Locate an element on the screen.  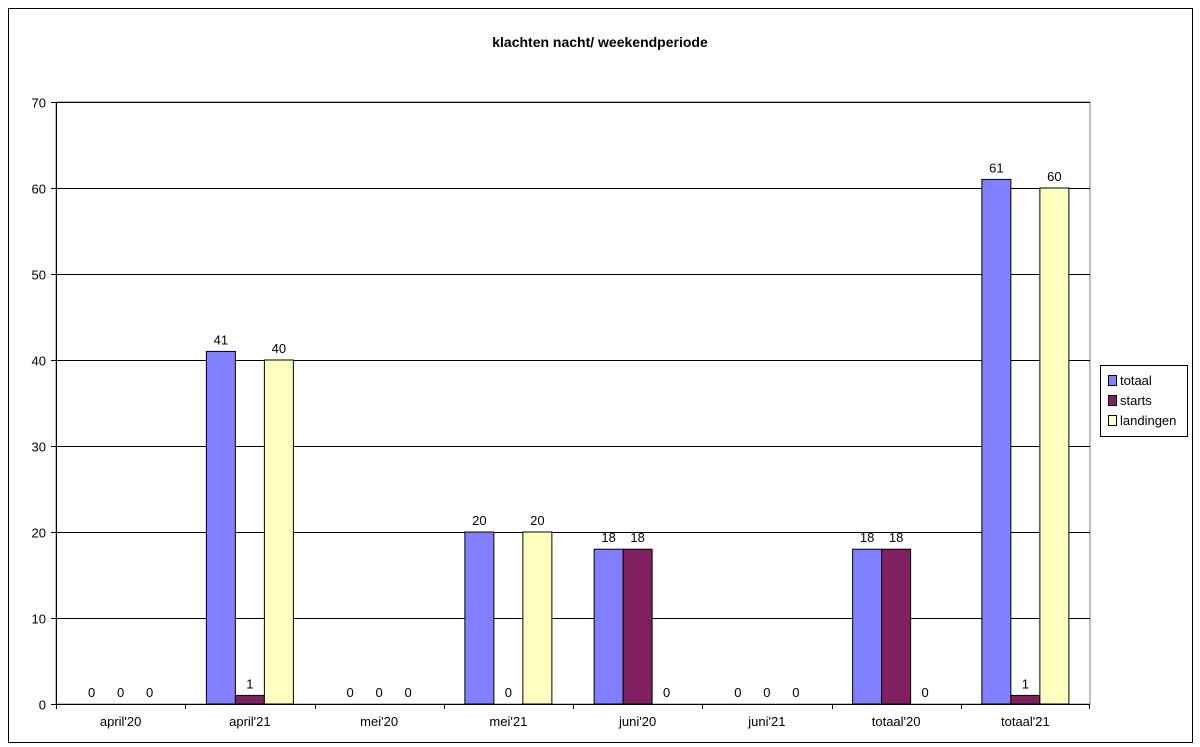
y-tick-label: 60 is located at coordinates (39, 189).